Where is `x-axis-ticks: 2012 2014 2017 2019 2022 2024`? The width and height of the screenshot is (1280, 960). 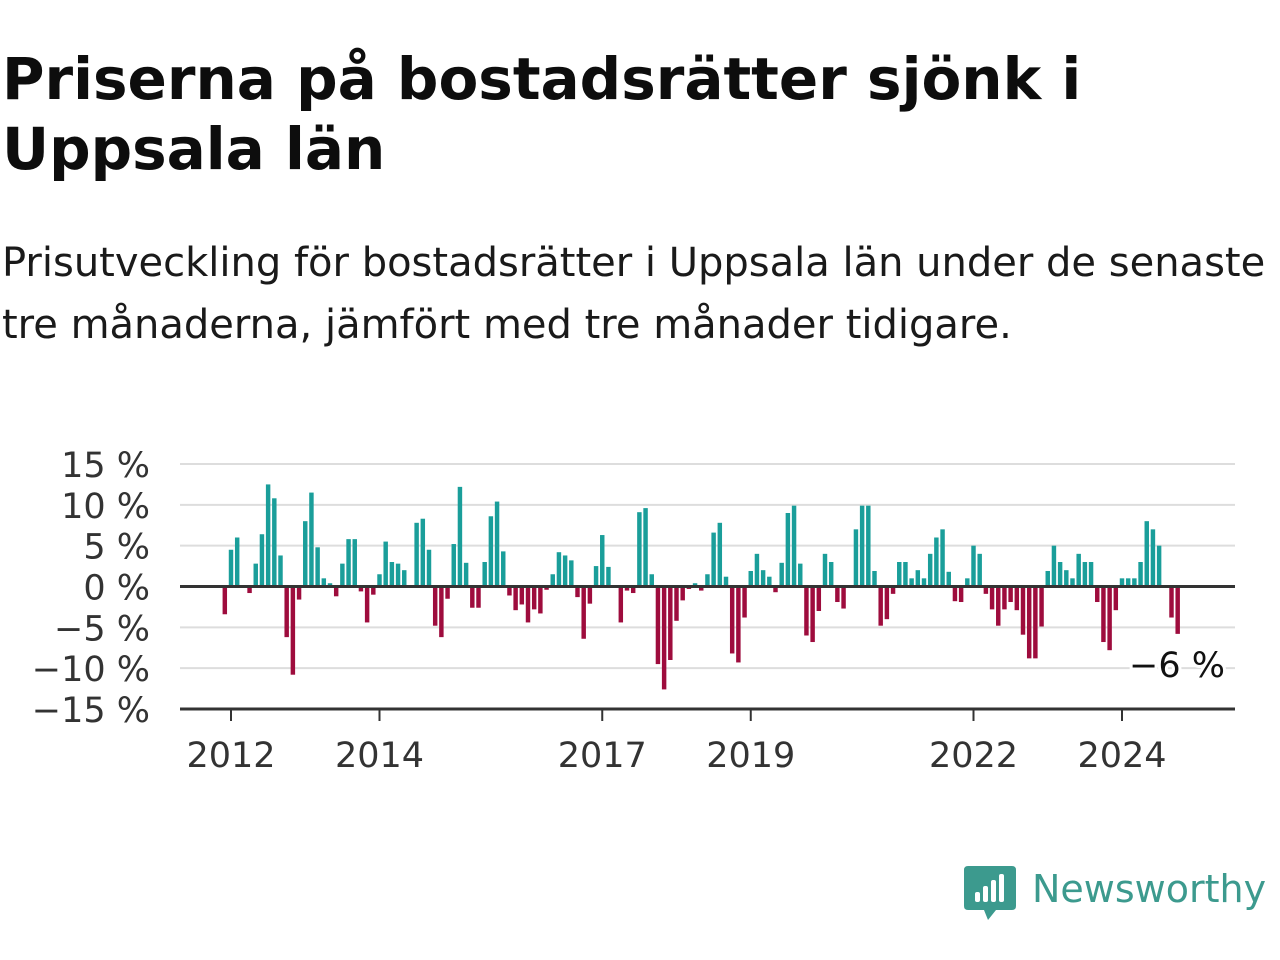 x-axis-ticks: 2012 2014 2017 2019 2022 2024 is located at coordinates (676, 742).